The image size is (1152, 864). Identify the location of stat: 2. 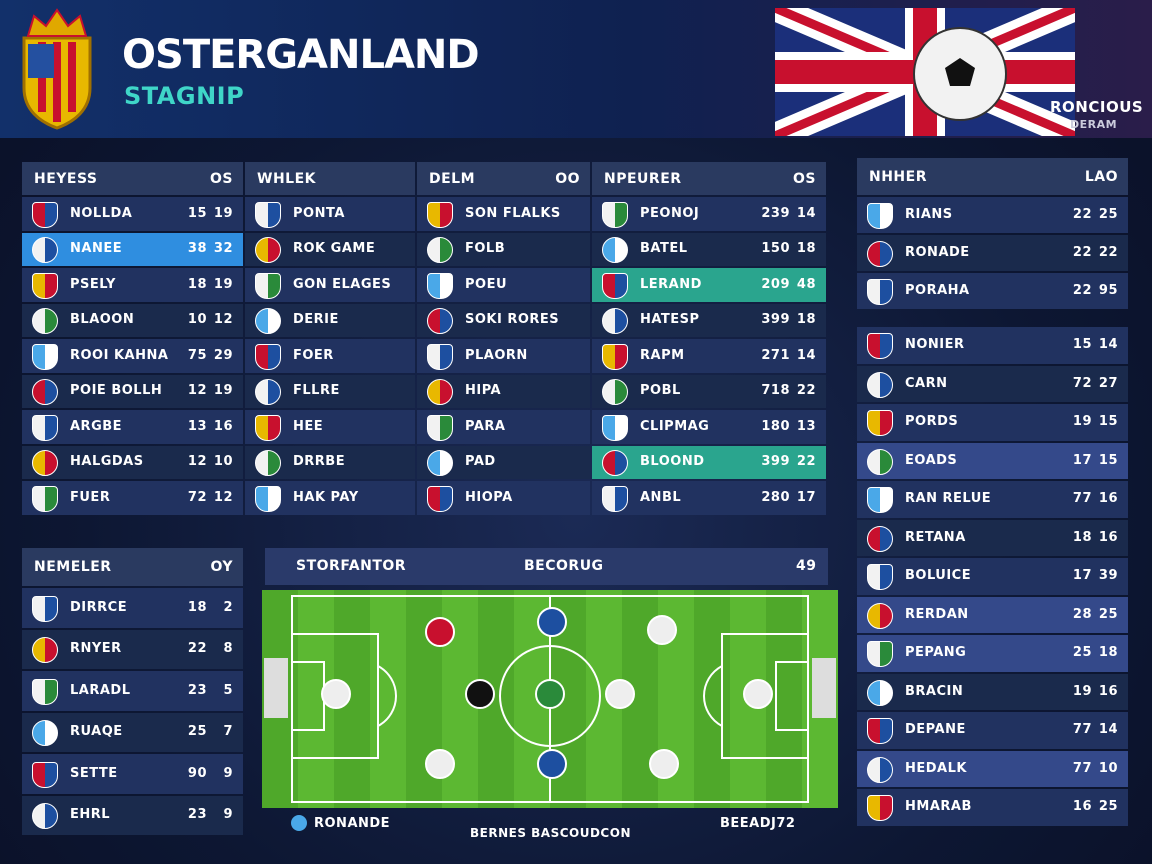
(228, 607).